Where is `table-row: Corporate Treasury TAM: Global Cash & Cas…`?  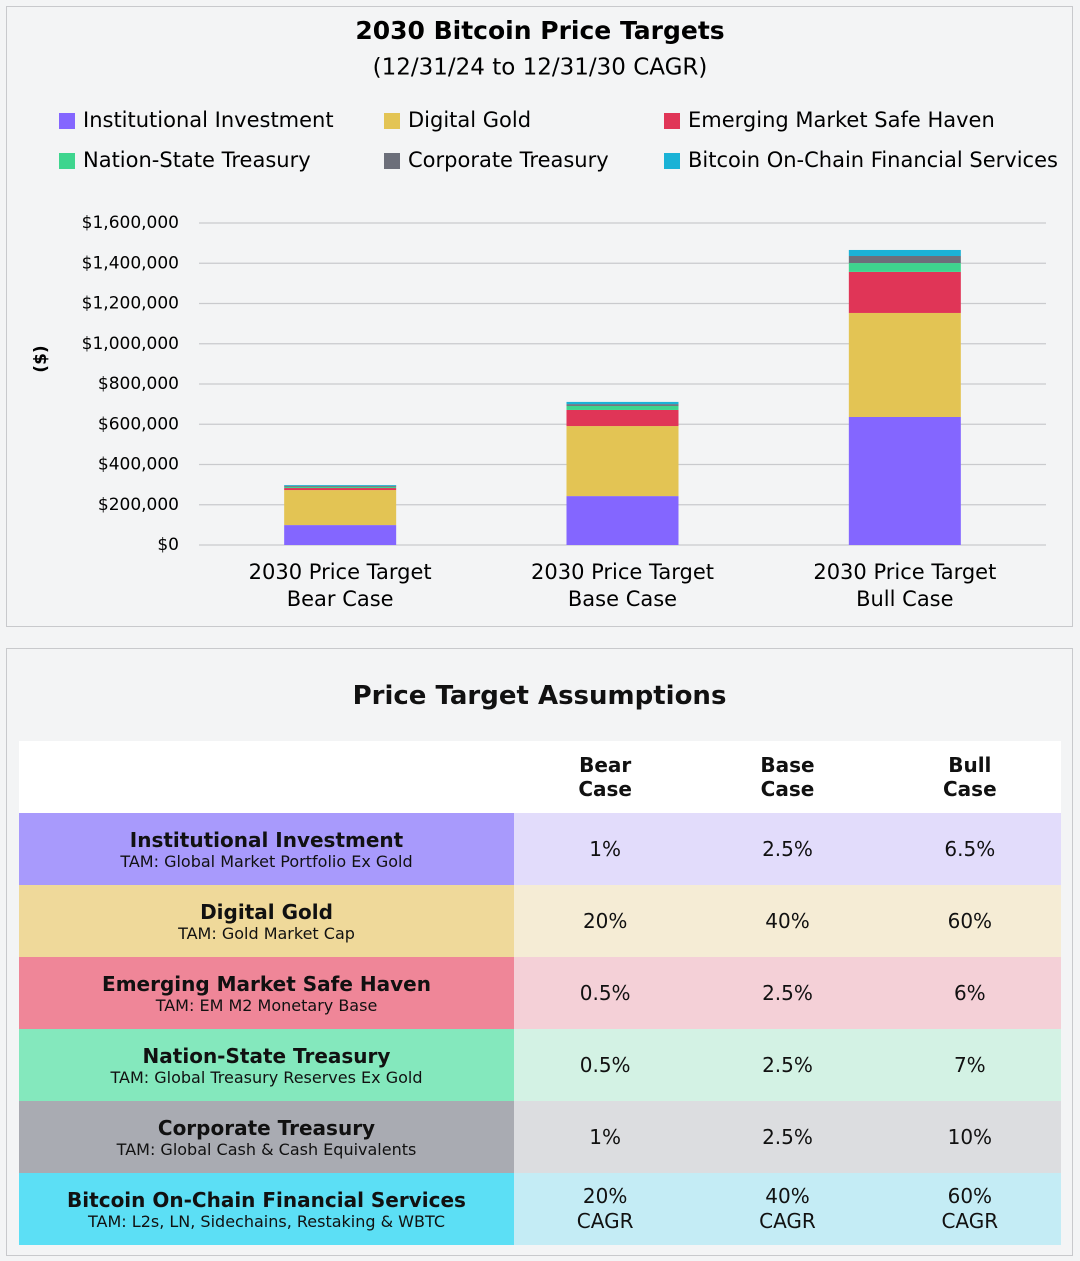
table-row: Corporate Treasury TAM: Global Cash & Cas… is located at coordinates (540, 1137).